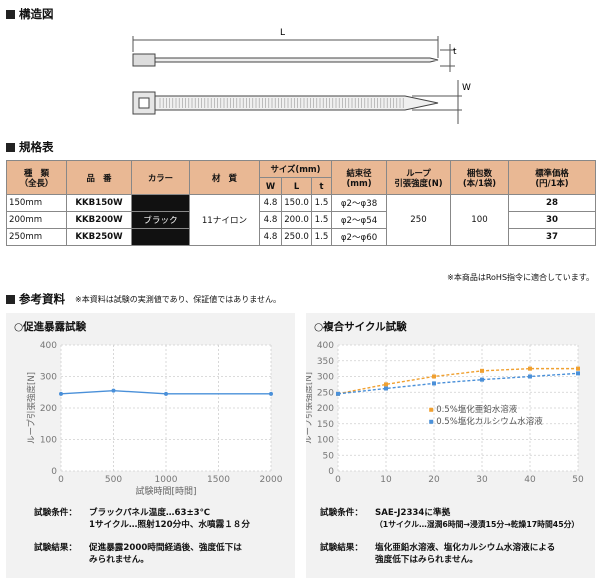  Describe the element at coordinates (295, 169) in the screenshot. I see `header-size: サイズ(mm)` at that location.